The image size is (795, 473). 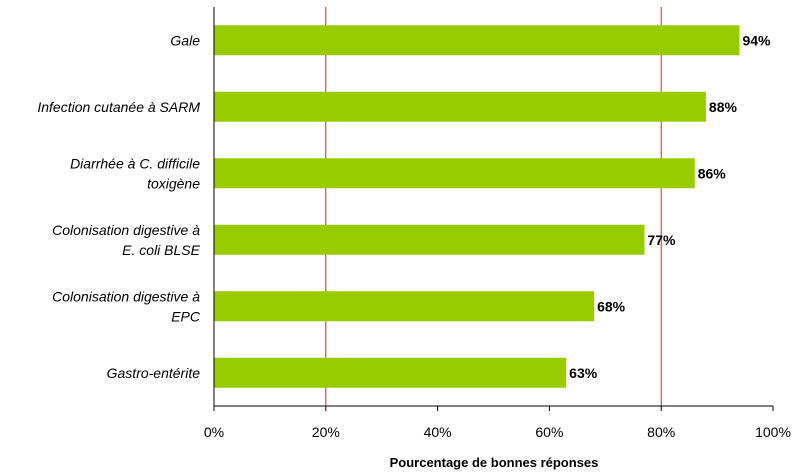 I want to click on category-label-line: Diarrhée à C. difficile, so click(x=135, y=163).